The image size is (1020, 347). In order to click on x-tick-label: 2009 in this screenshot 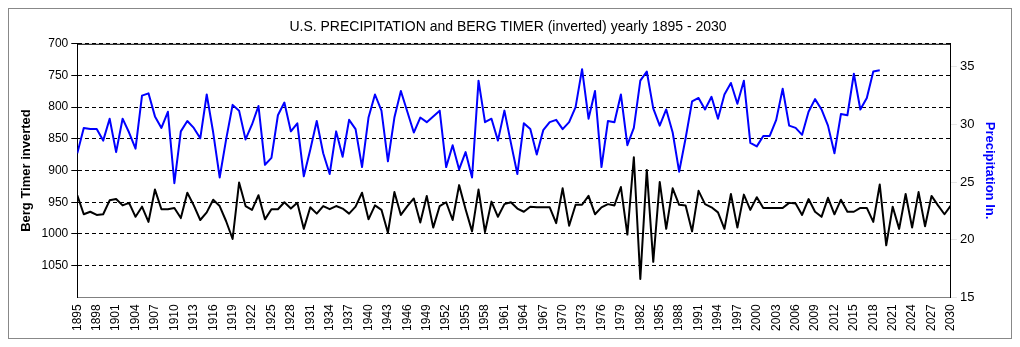, I will do `click(814, 317)`.